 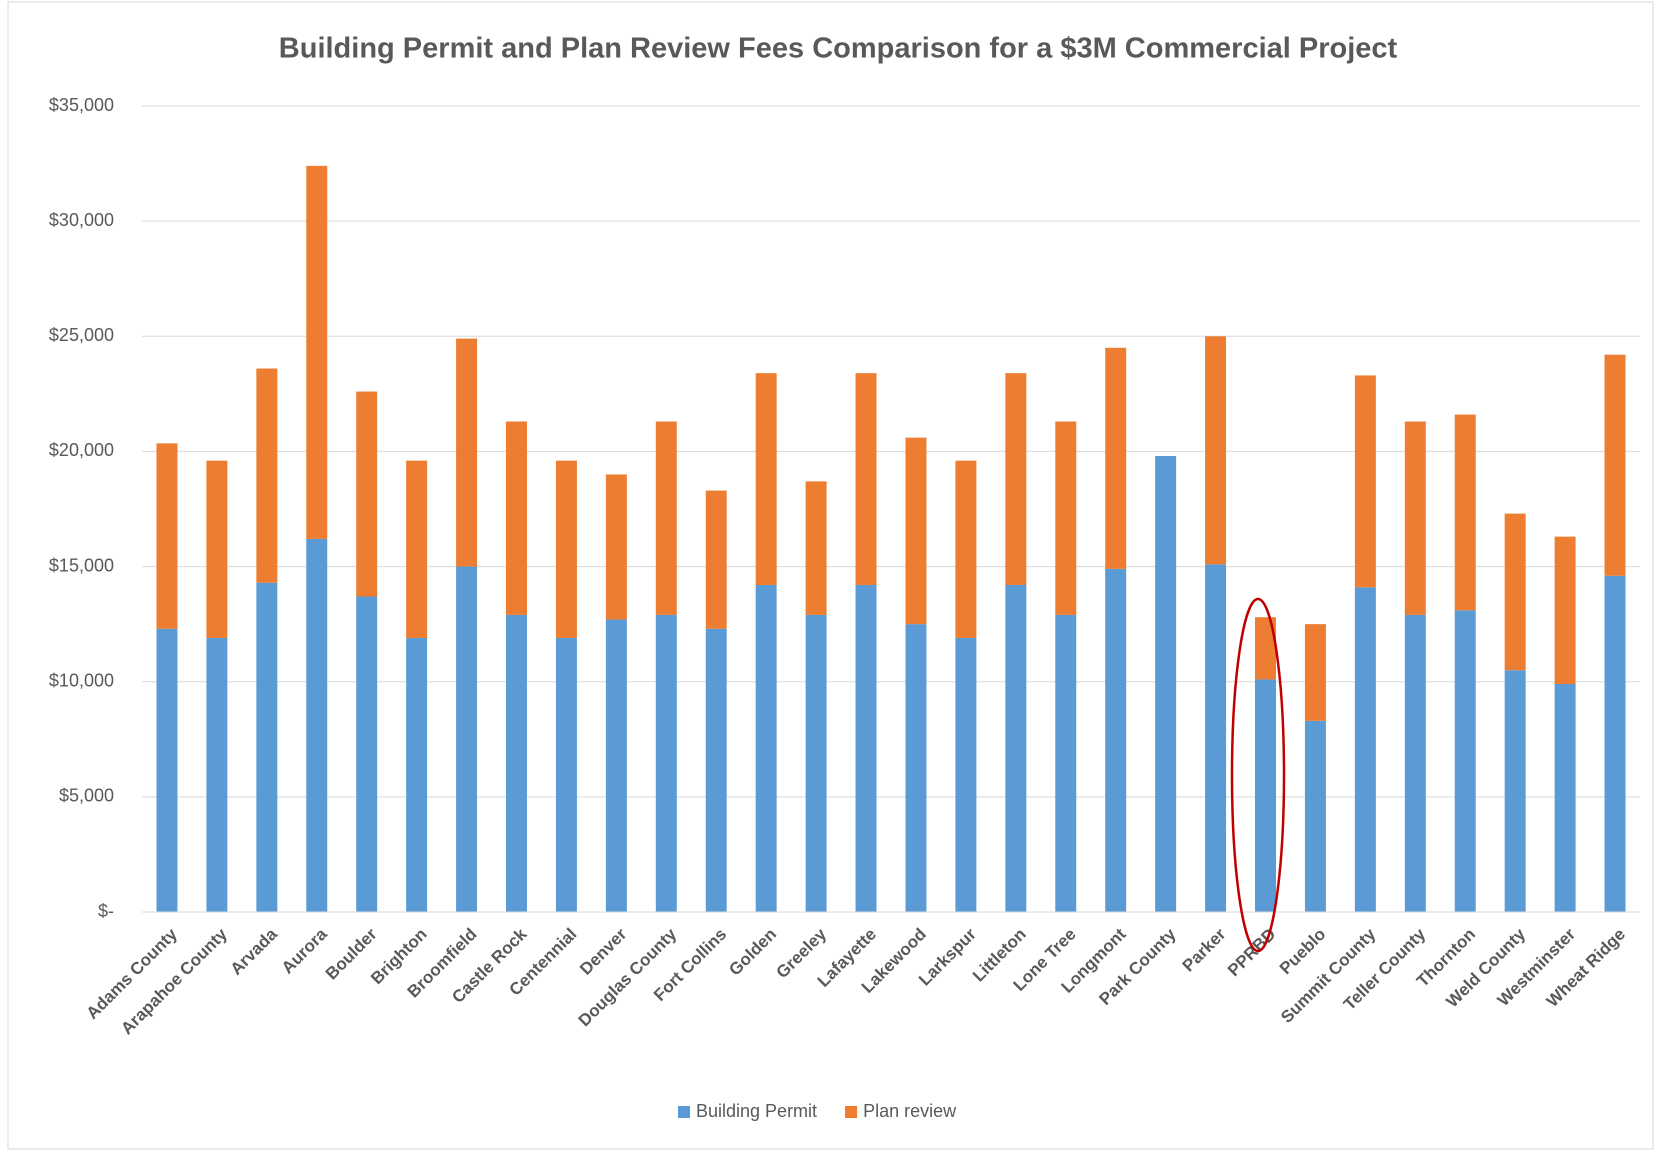 I want to click on y-tick-label: $25,000, so click(x=81, y=335).